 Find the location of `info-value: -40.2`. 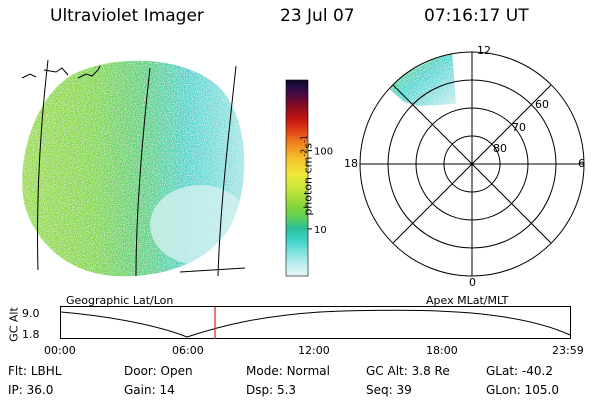

info-value: -40.2 is located at coordinates (537, 371).